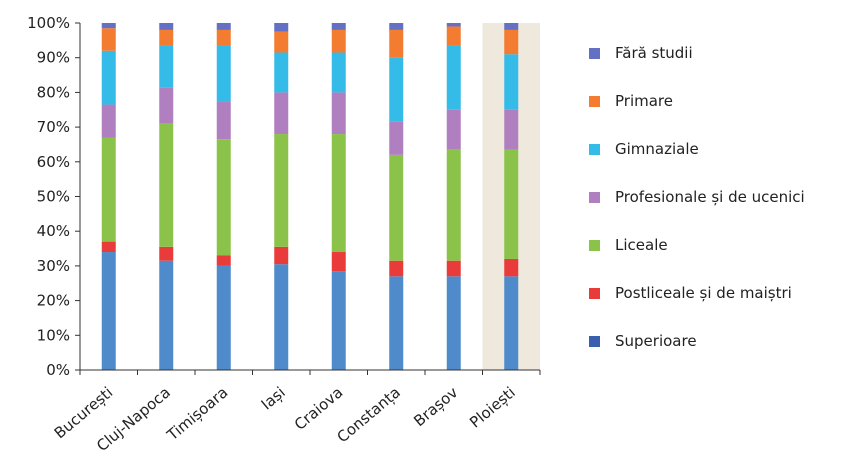 The height and width of the screenshot is (466, 858). What do you see at coordinates (53, 197) in the screenshot?
I see `y-tick-label: 50%` at bounding box center [53, 197].